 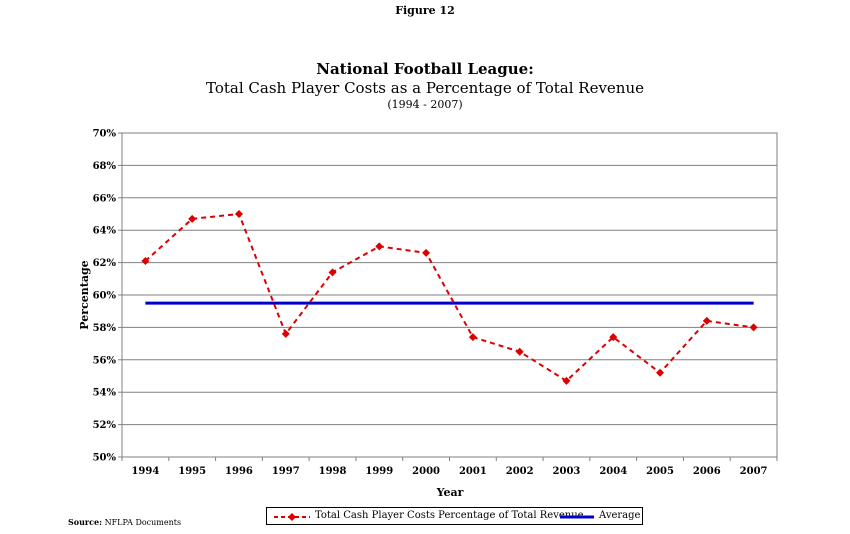 I want to click on x-tick-label: 2006, so click(x=707, y=471).